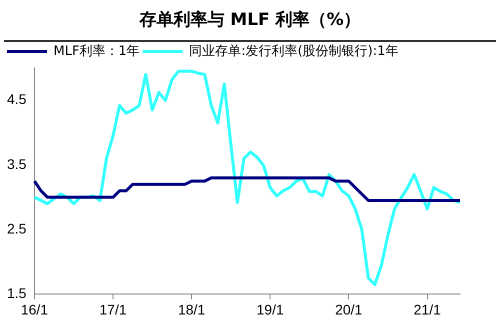 The image size is (500, 335). I want to click on x-tick-label: 21/1, so click(428, 309).